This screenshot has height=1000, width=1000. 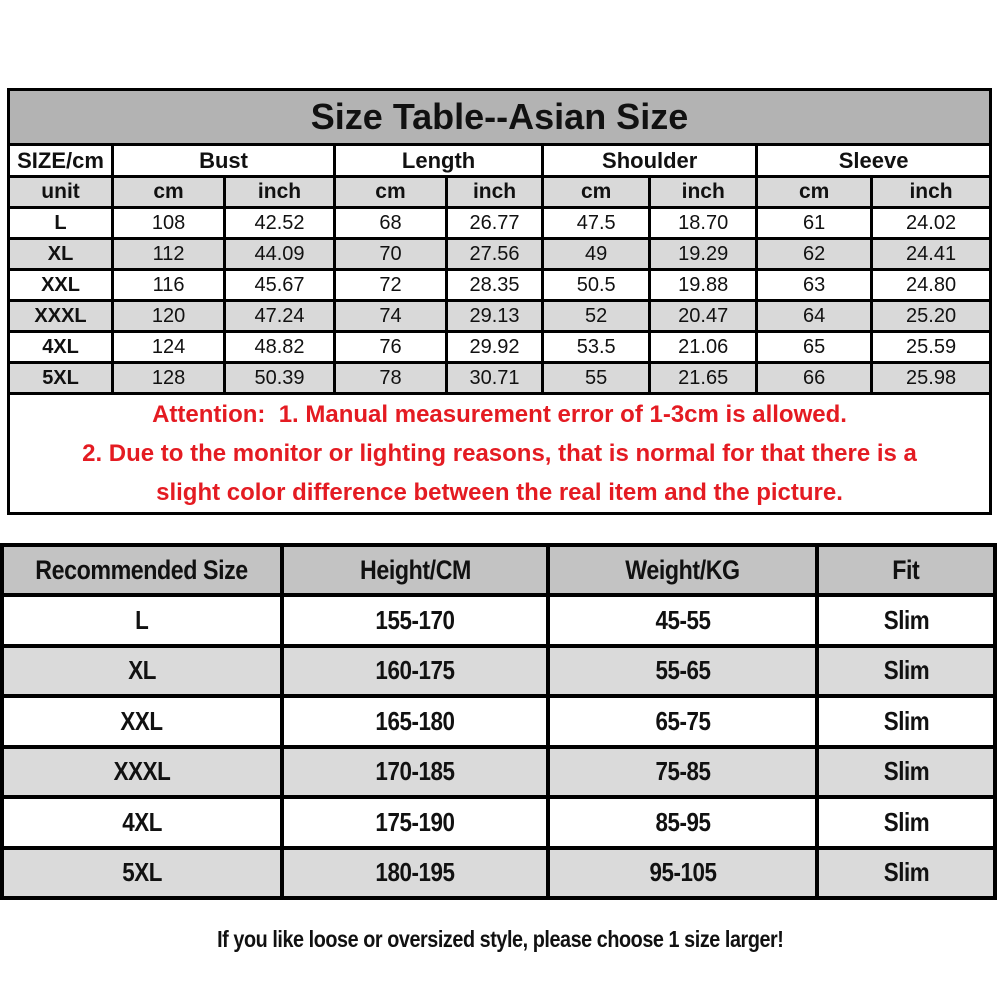 I want to click on table-row-XXL: XXL 165-180 65-75 Slim, so click(x=498, y=721).